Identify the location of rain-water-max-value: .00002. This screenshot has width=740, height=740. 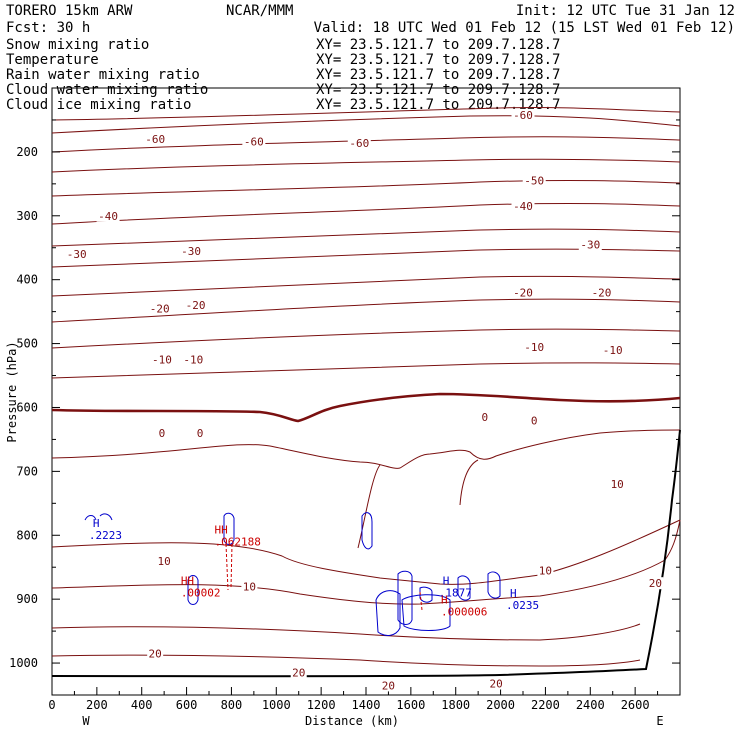
(201, 592).